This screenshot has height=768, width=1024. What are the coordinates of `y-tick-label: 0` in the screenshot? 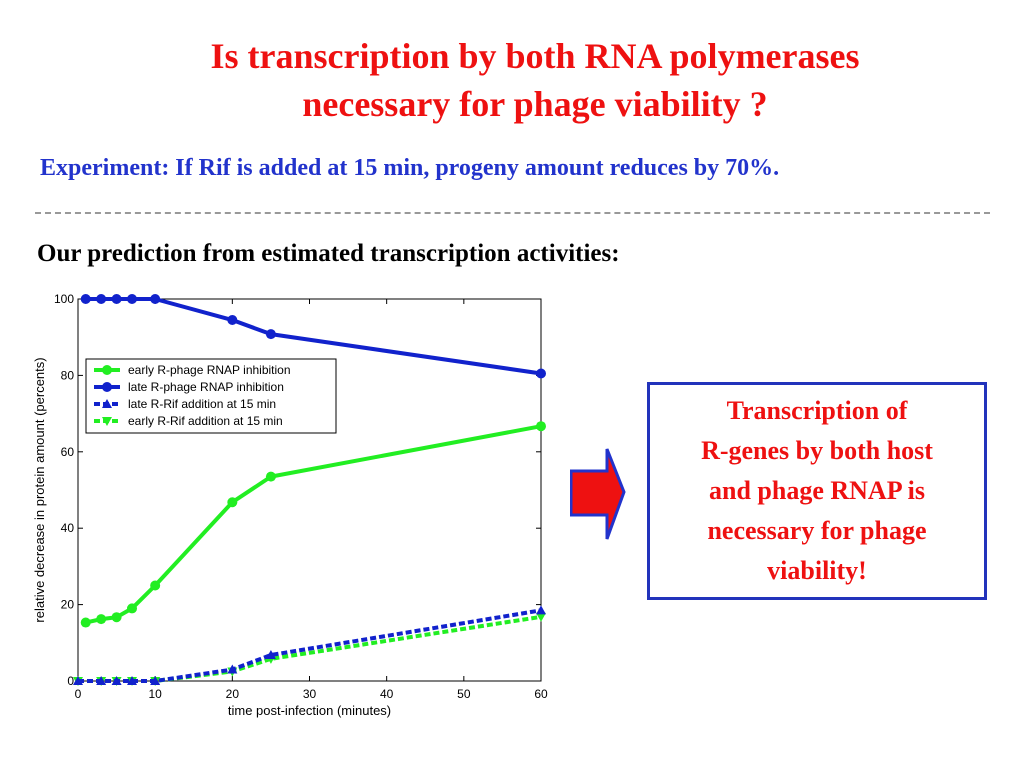 It's located at (70, 681).